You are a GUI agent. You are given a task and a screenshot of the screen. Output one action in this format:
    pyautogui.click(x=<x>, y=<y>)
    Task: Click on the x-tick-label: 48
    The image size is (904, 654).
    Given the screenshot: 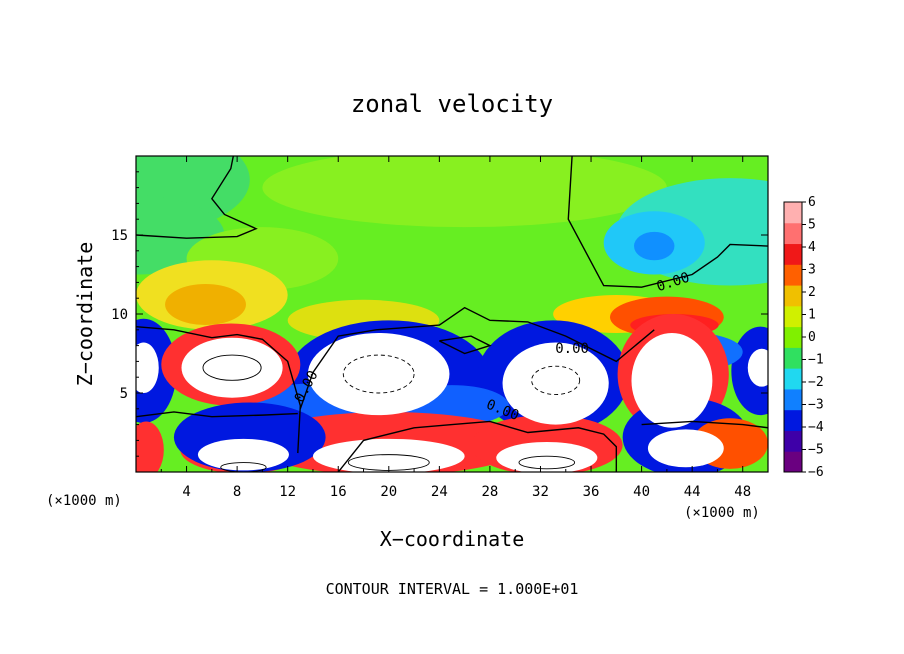 What is the action you would take?
    pyautogui.click(x=742, y=492)
    